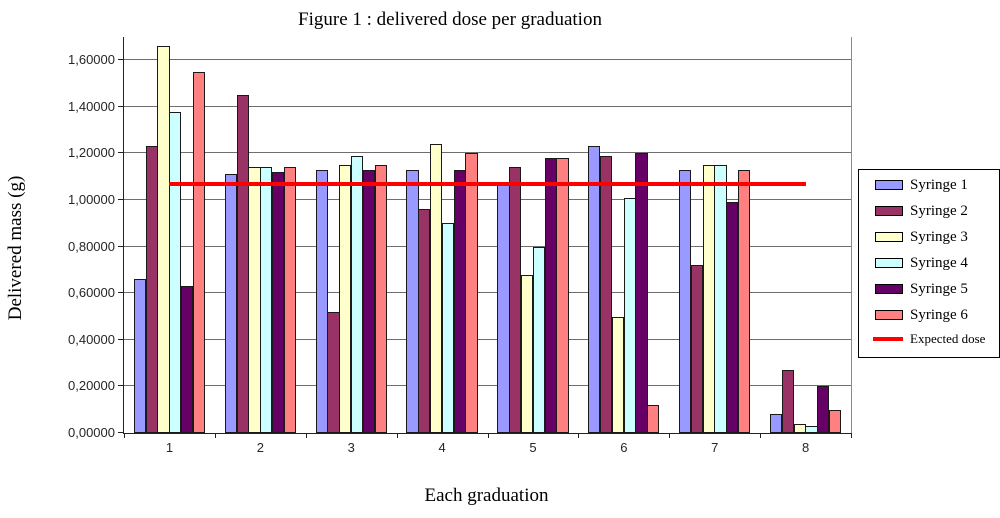 The height and width of the screenshot is (518, 1000). What do you see at coordinates (487, 183) in the screenshot?
I see `expected-dose-line` at bounding box center [487, 183].